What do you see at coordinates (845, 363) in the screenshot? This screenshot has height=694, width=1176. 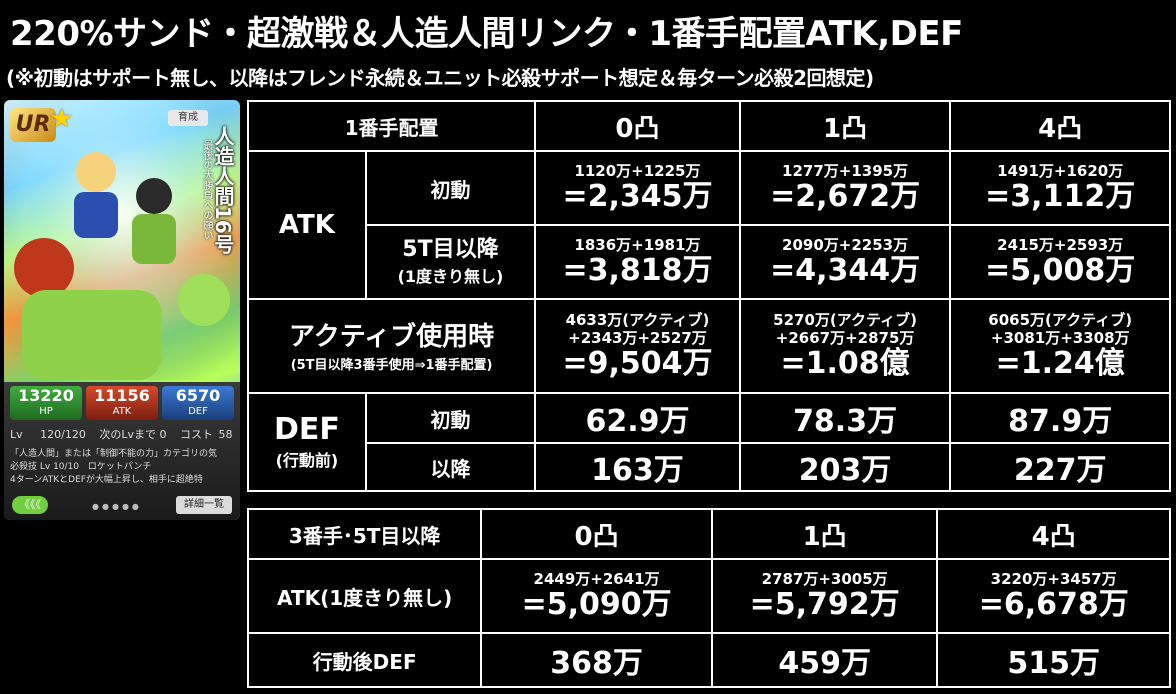 I see `active-total: =1.08億` at bounding box center [845, 363].